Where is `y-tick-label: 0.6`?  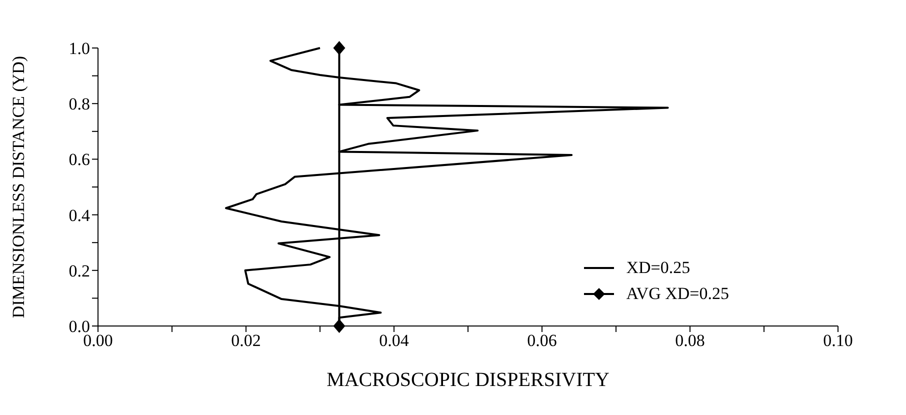 y-tick-label: 0.6 is located at coordinates (79, 160).